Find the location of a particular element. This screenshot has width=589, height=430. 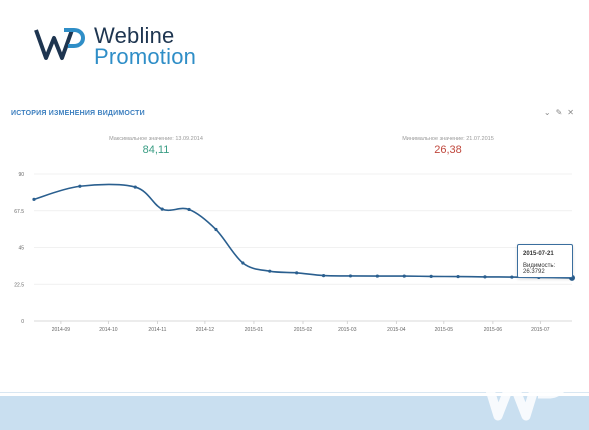

x-tick-label: 2014-12 is located at coordinates (205, 330).